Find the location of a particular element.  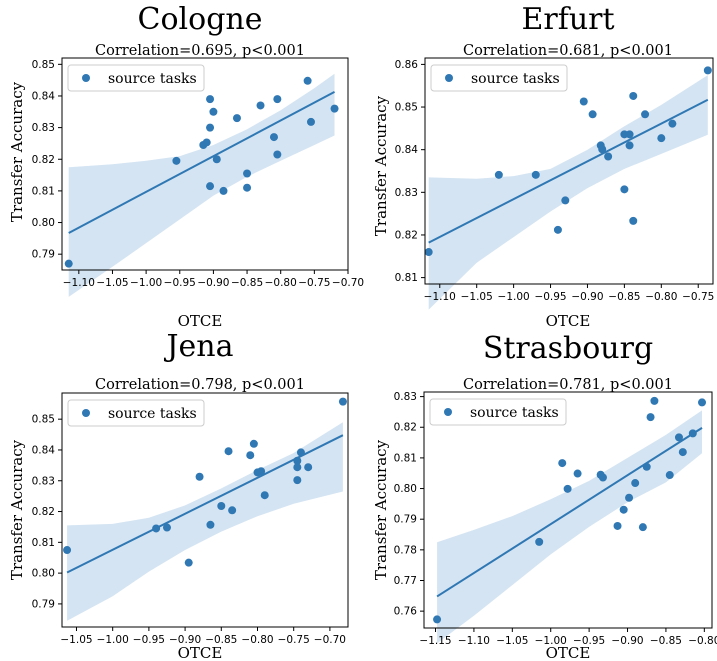

y-tick-label: 0.83 is located at coordinates (43, 481).